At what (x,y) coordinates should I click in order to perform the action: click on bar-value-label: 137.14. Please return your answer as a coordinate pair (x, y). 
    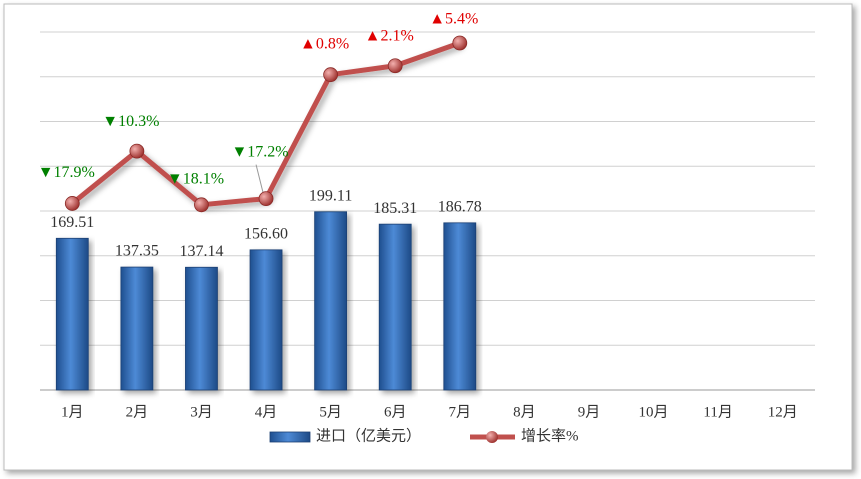
    Looking at the image, I should click on (201, 251).